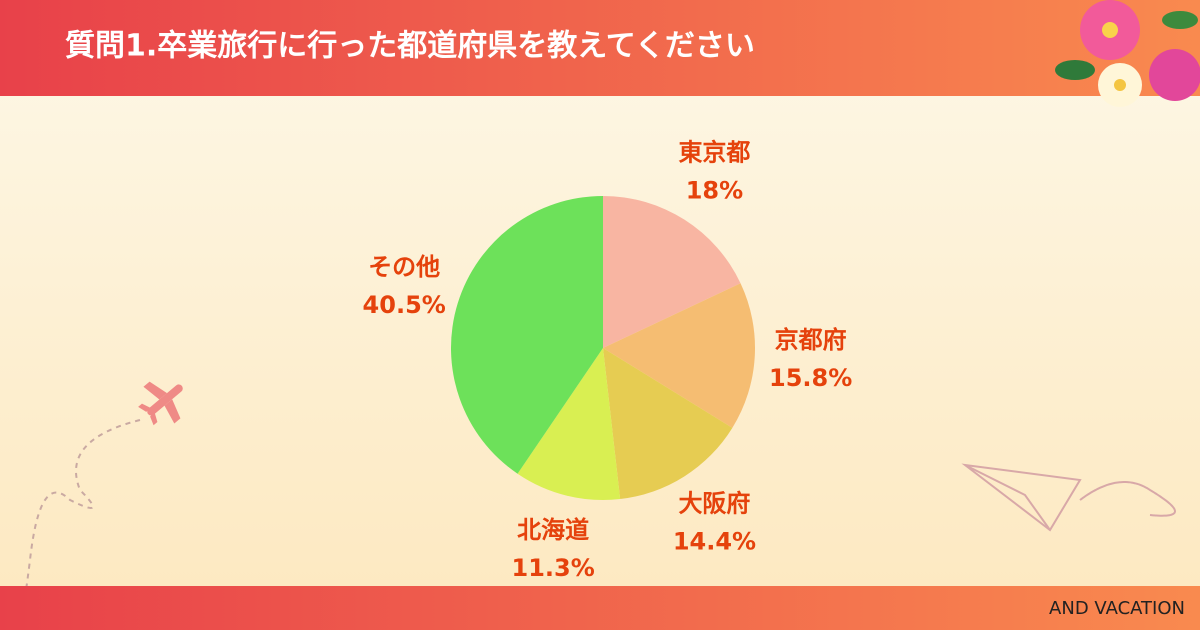  I want to click on paper-plane, so click(1068, 497).